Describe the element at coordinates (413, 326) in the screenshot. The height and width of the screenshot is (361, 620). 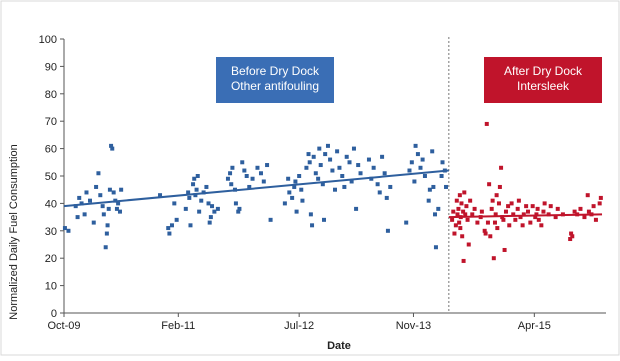
I see `x-tick-label: Nov-13` at that location.